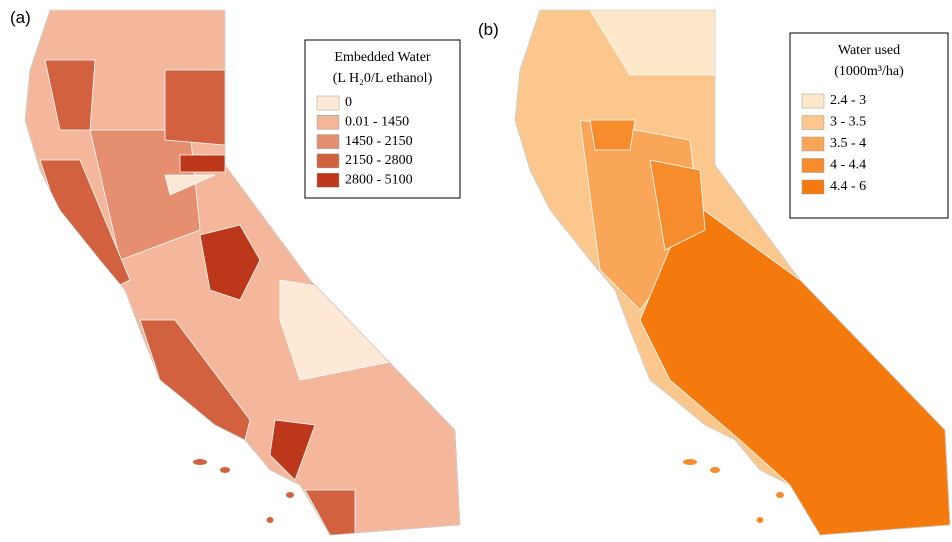 The height and width of the screenshot is (542, 952). Describe the element at coordinates (348, 102) in the screenshot. I see `legend-label: 0` at that location.